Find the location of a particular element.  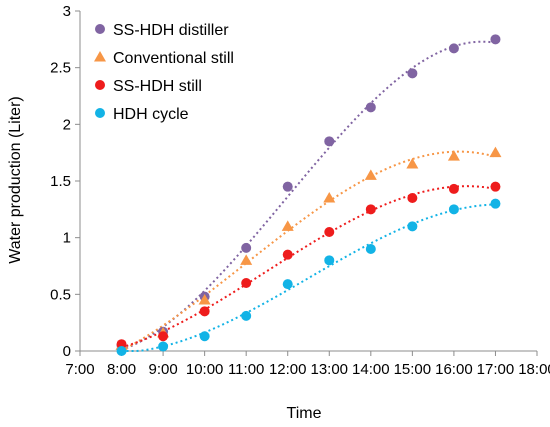

x-axis-title: Time is located at coordinates (304, 413).